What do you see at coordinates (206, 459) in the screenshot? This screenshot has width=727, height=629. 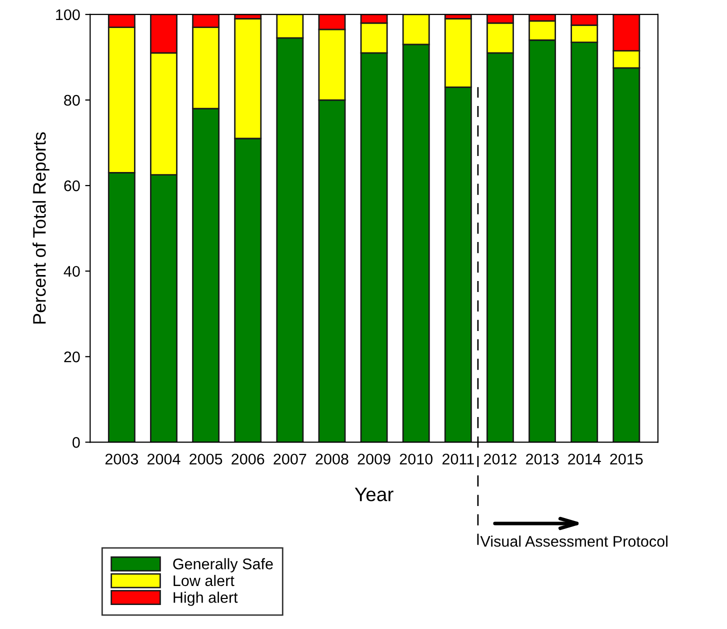 I see `x-tick-label: 2005` at bounding box center [206, 459].